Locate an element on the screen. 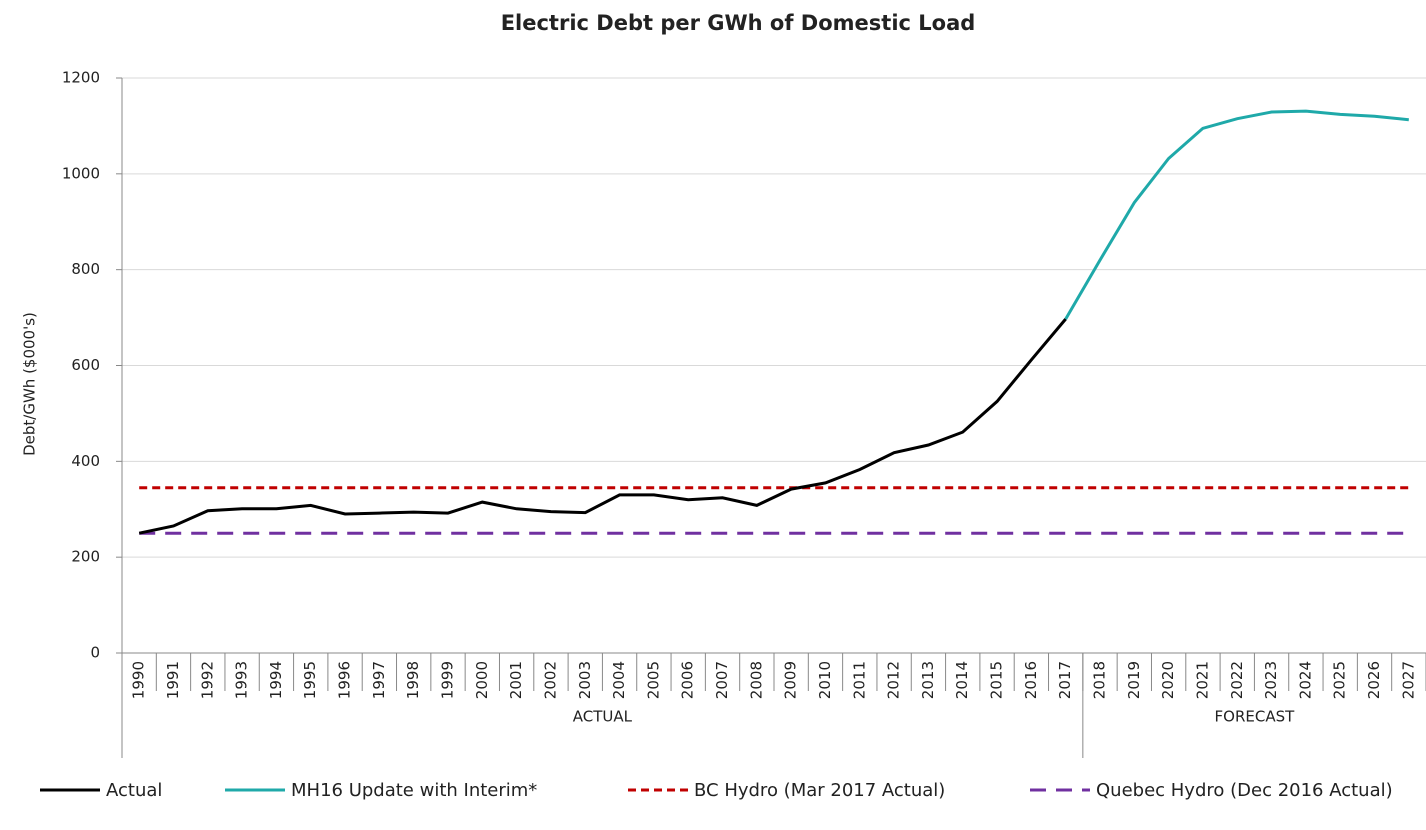 The image size is (1426, 830). x-tick-label: 2026 is located at coordinates (1374, 680).